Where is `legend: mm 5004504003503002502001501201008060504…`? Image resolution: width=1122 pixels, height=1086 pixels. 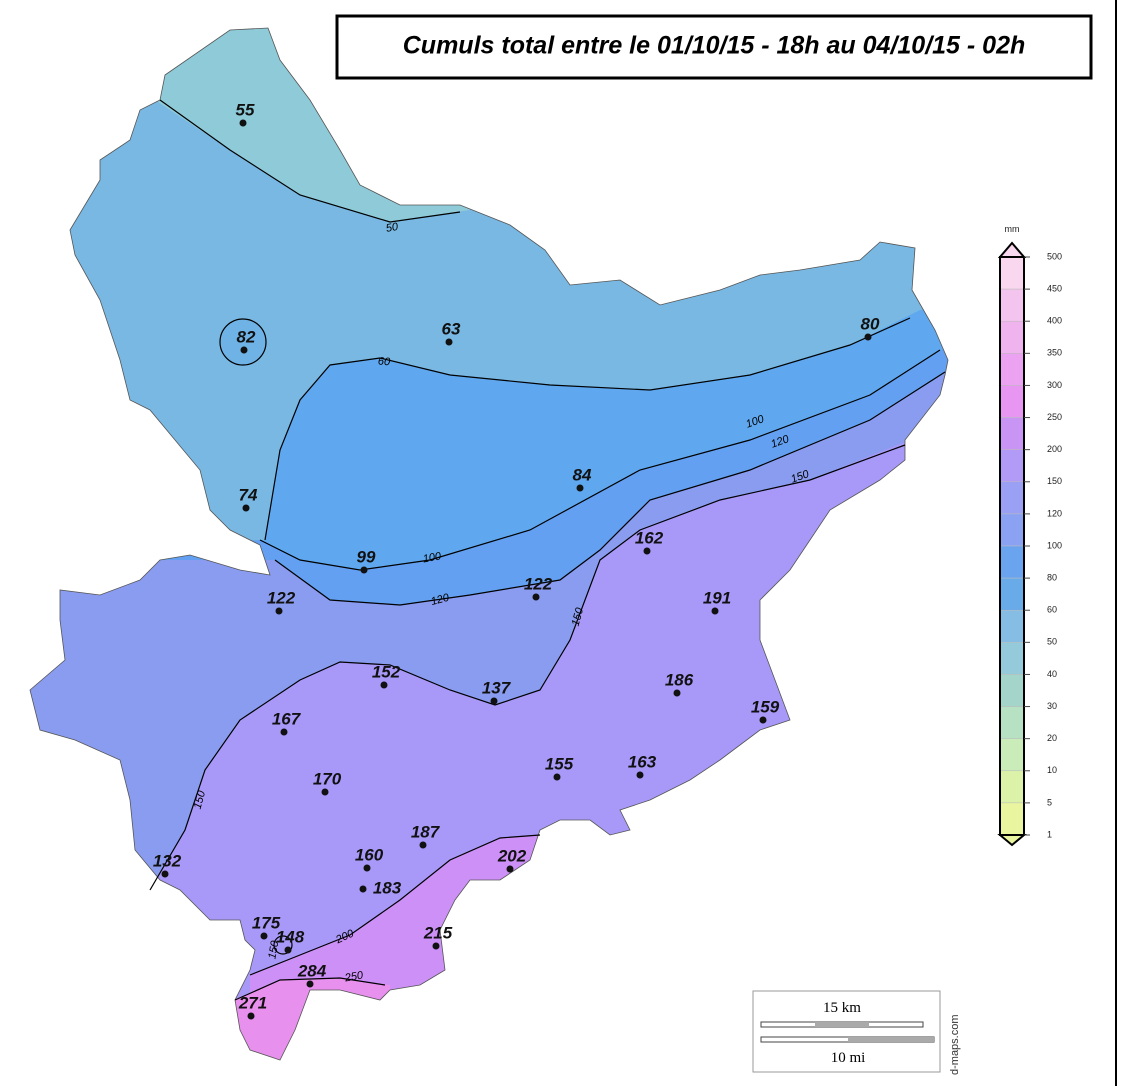 legend: mm 5004504003503002502001501201008060504… is located at coordinates (1029, 535).